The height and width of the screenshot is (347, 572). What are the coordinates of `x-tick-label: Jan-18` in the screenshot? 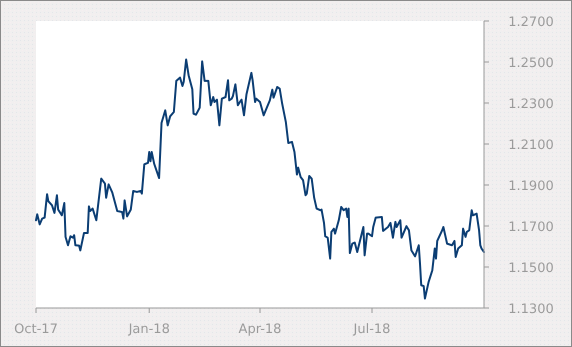 It's located at (149, 329).